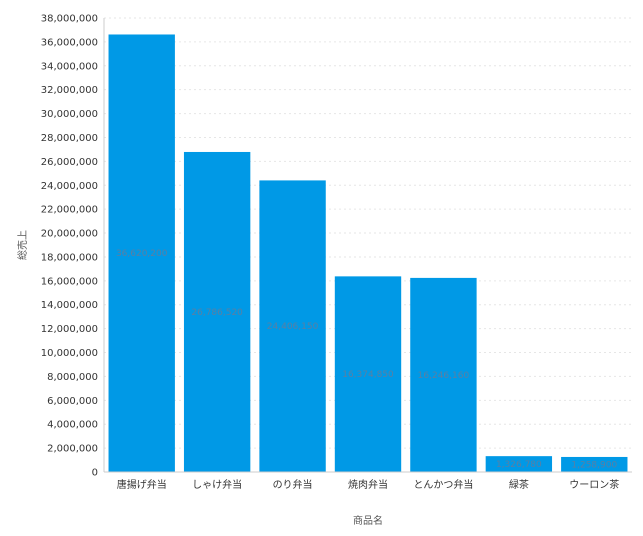 Image resolution: width=643 pixels, height=536 pixels. Describe the element at coordinates (95, 473) in the screenshot. I see `y-tick-label: 0` at that location.